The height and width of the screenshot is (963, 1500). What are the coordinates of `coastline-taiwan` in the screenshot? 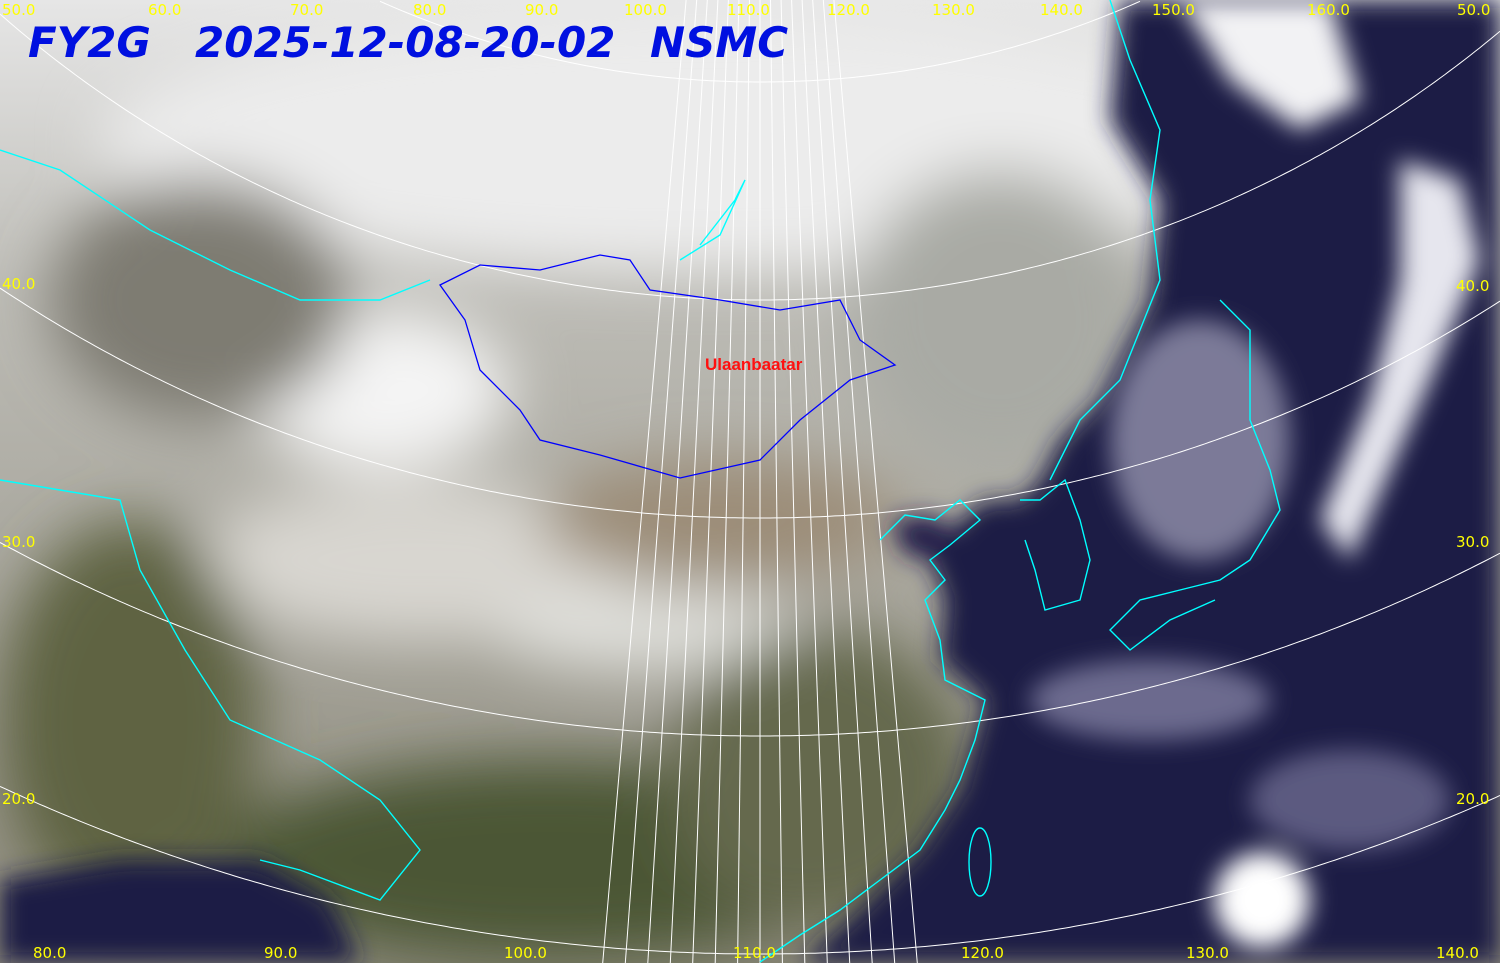 It's located at (980, 862).